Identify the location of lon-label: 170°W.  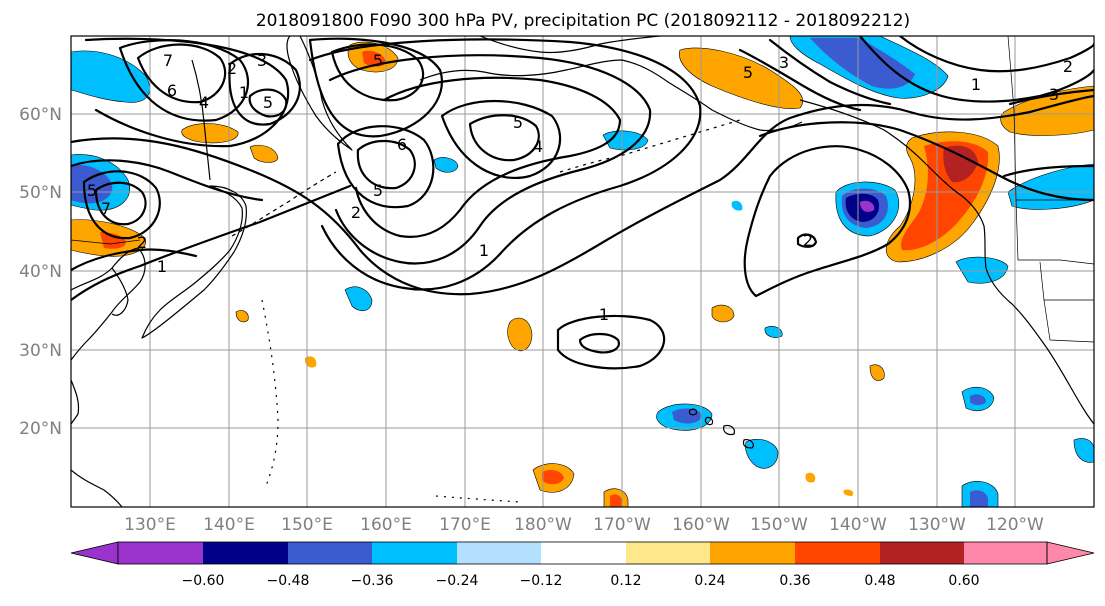
(622, 525).